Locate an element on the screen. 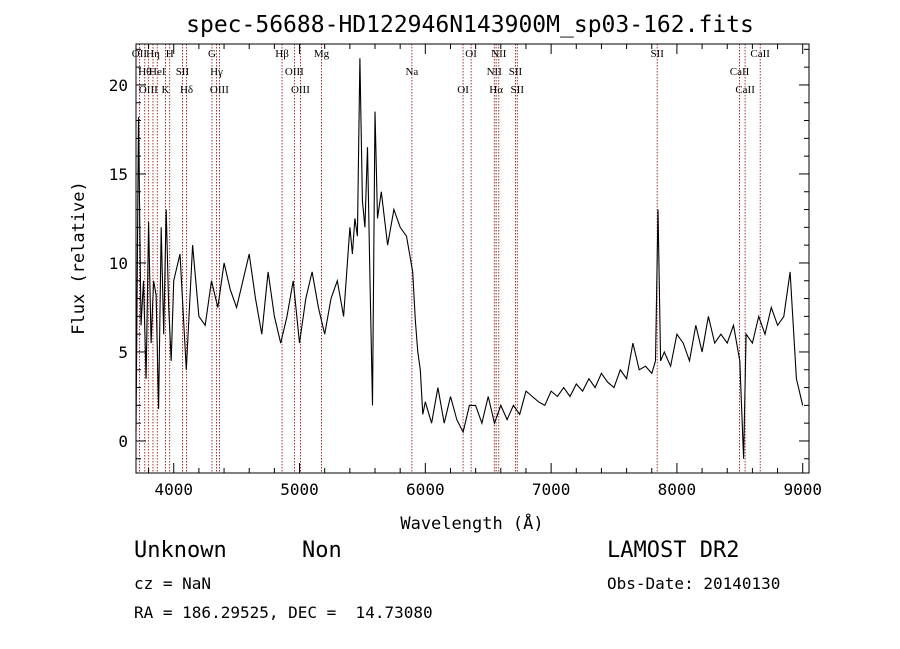  x-tick-label-2: 6000 is located at coordinates (425, 489).